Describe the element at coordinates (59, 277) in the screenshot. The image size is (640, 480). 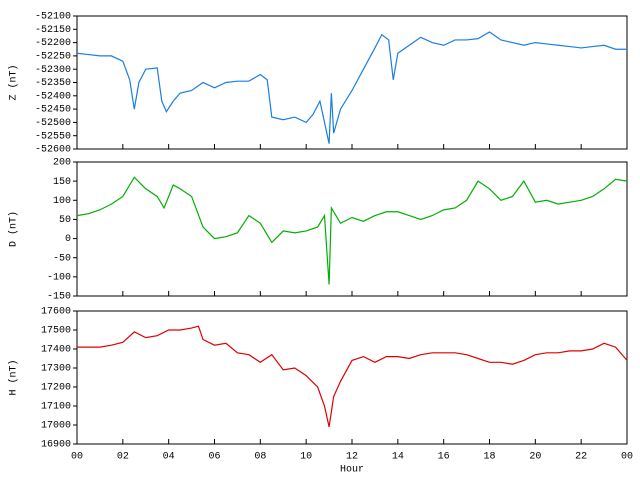
I see `y-tick-label: -100` at that location.